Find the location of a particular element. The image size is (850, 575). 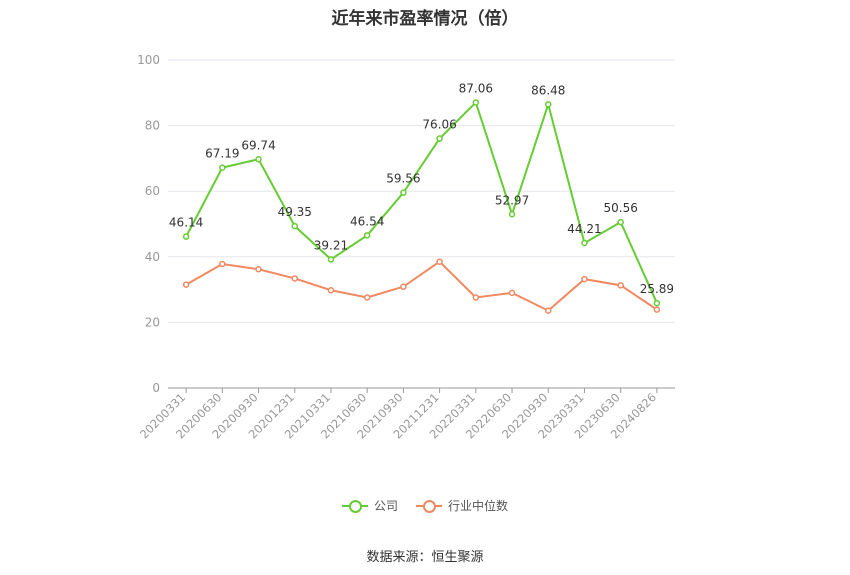

y-tick-label: 60 is located at coordinates (152, 191).